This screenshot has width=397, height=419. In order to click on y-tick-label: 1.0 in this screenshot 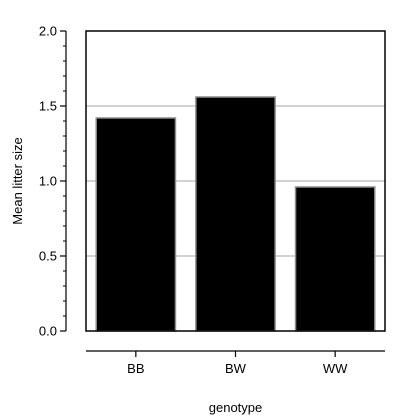, I will do `click(48, 181)`.